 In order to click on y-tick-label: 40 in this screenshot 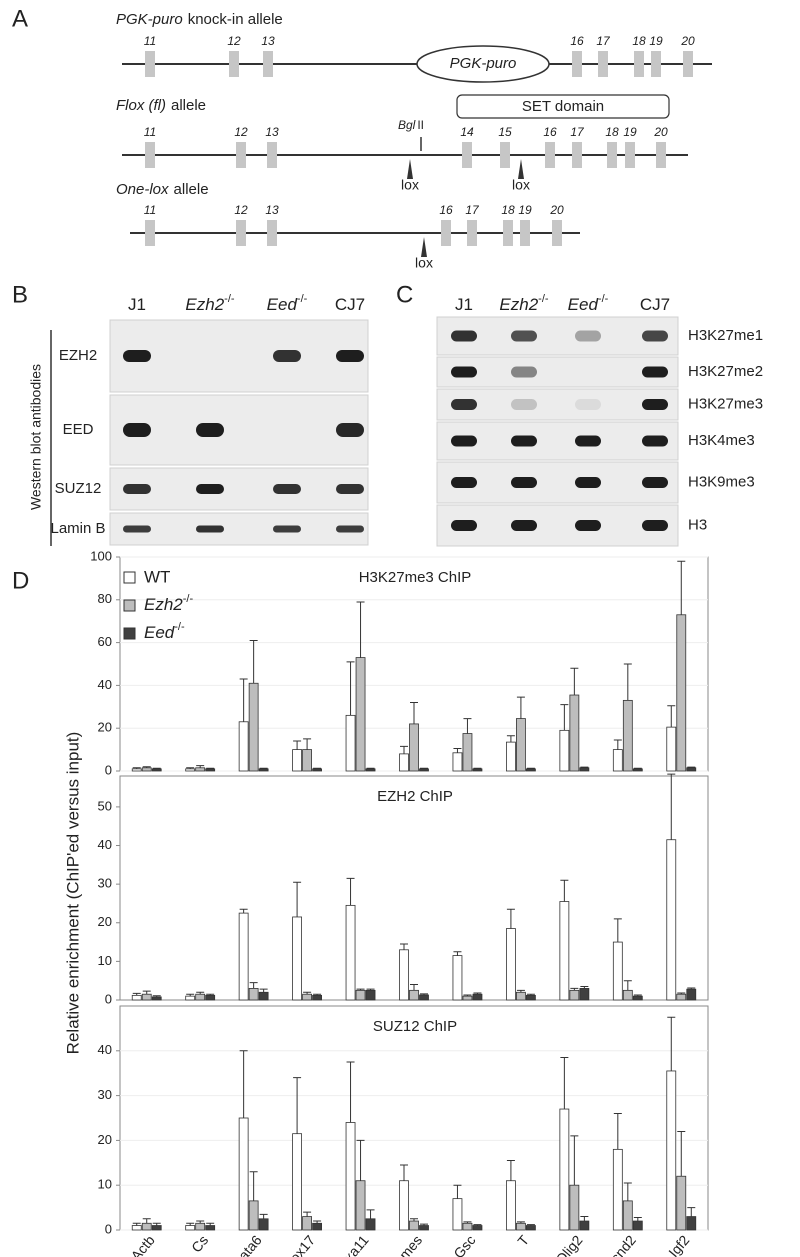, I will do `click(105, 1049)`.